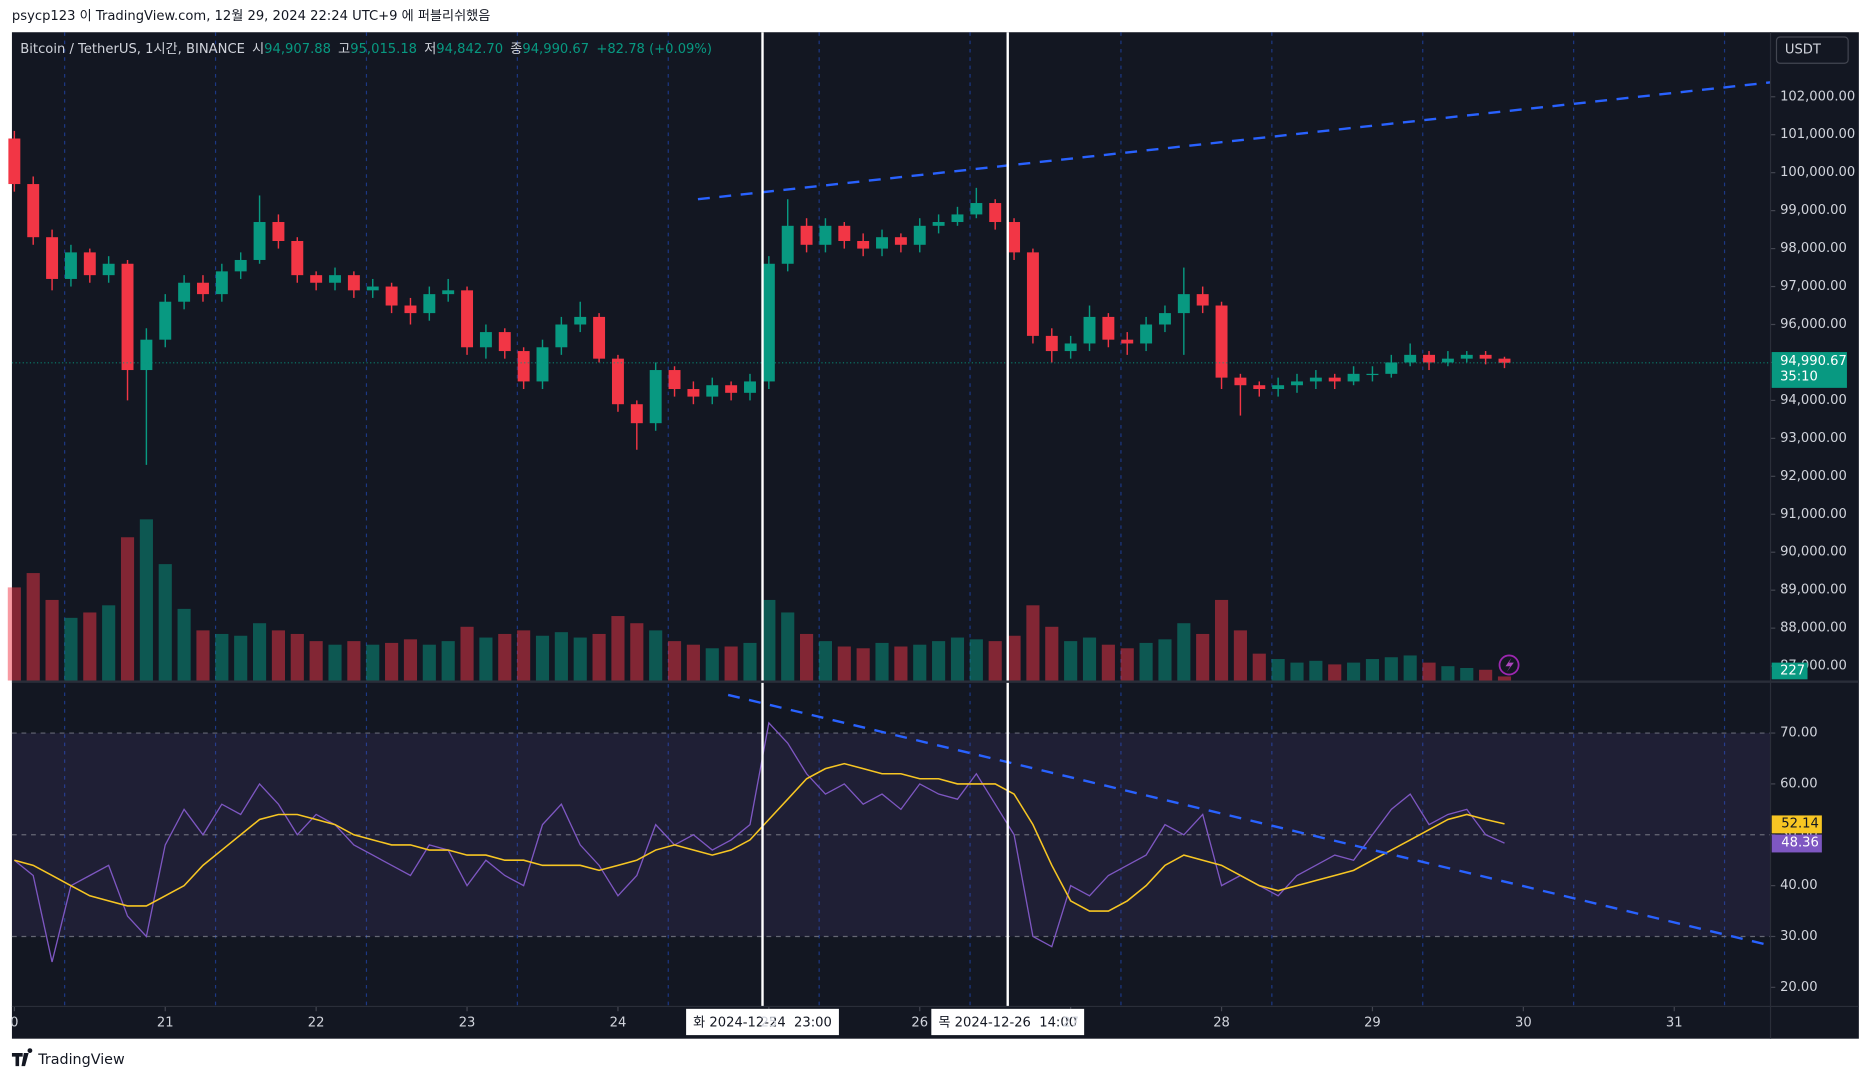 Image resolution: width=1872 pixels, height=1080 pixels. What do you see at coordinates (1803, 50) in the screenshot?
I see `currency-label: USDT` at bounding box center [1803, 50].